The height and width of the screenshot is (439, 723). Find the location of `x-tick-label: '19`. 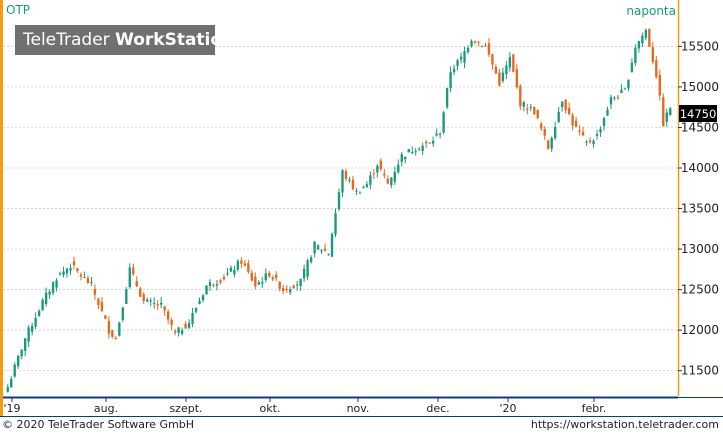

x-tick-label: '19 is located at coordinates (11, 408).